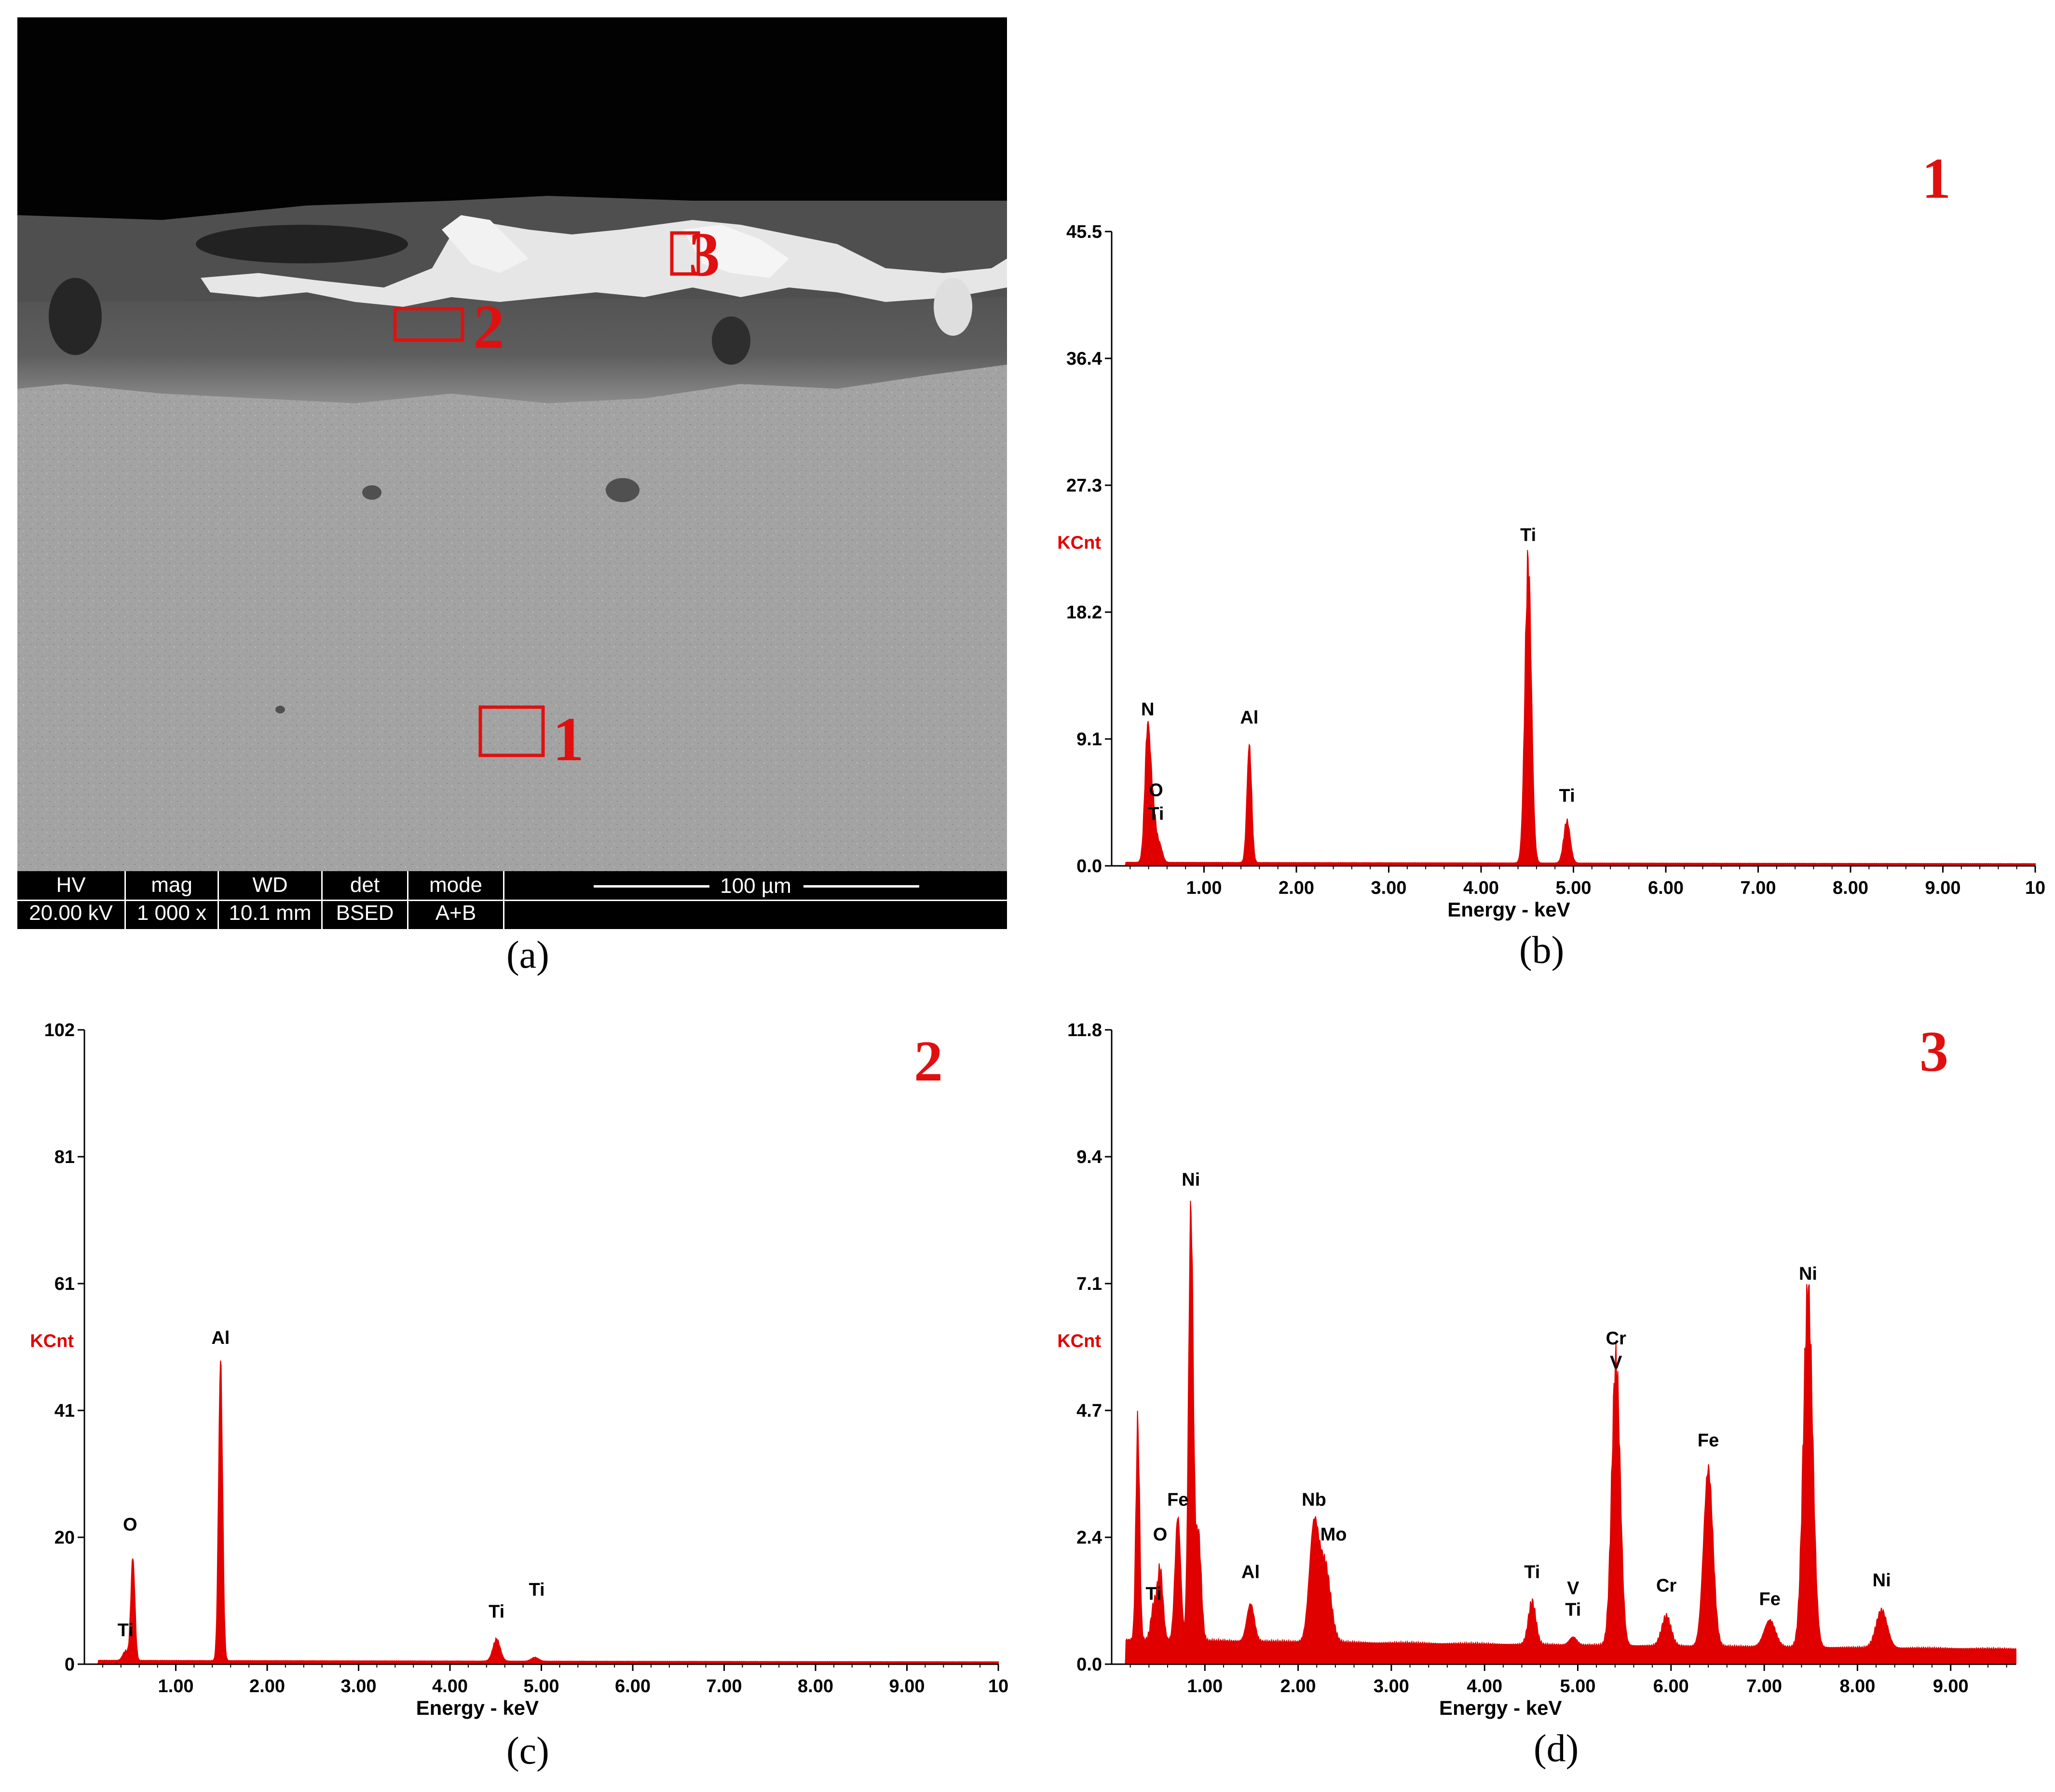 The width and height of the screenshot is (2055, 1792). Describe the element at coordinates (541, 1686) in the screenshot. I see `x-tick-label-c: 5.00` at that location.